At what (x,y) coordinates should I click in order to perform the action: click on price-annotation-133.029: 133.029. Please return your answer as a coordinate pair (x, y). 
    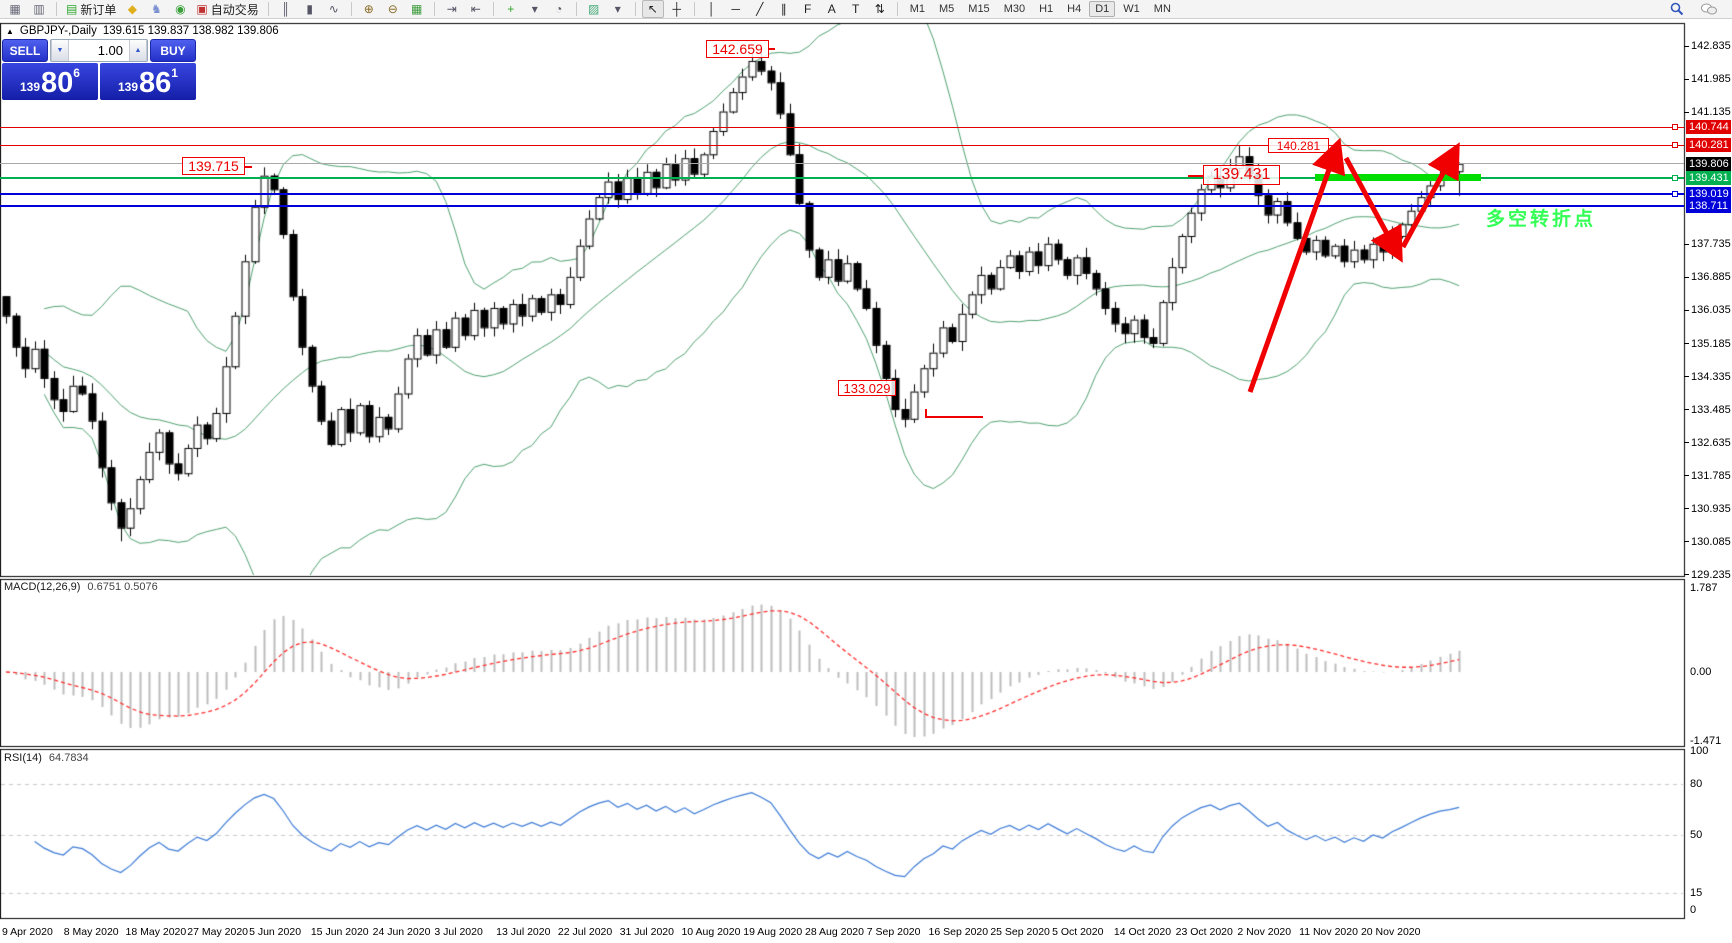
    Looking at the image, I should click on (867, 388).